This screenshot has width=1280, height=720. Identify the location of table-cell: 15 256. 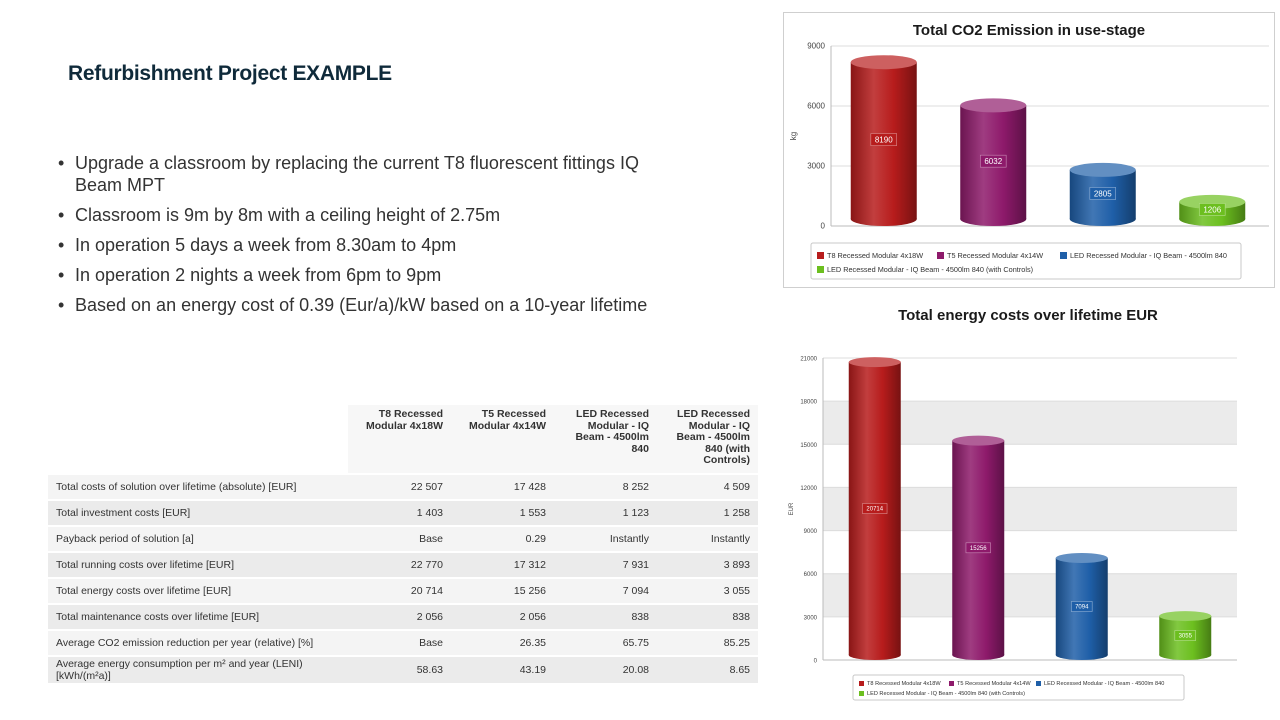
(502, 590).